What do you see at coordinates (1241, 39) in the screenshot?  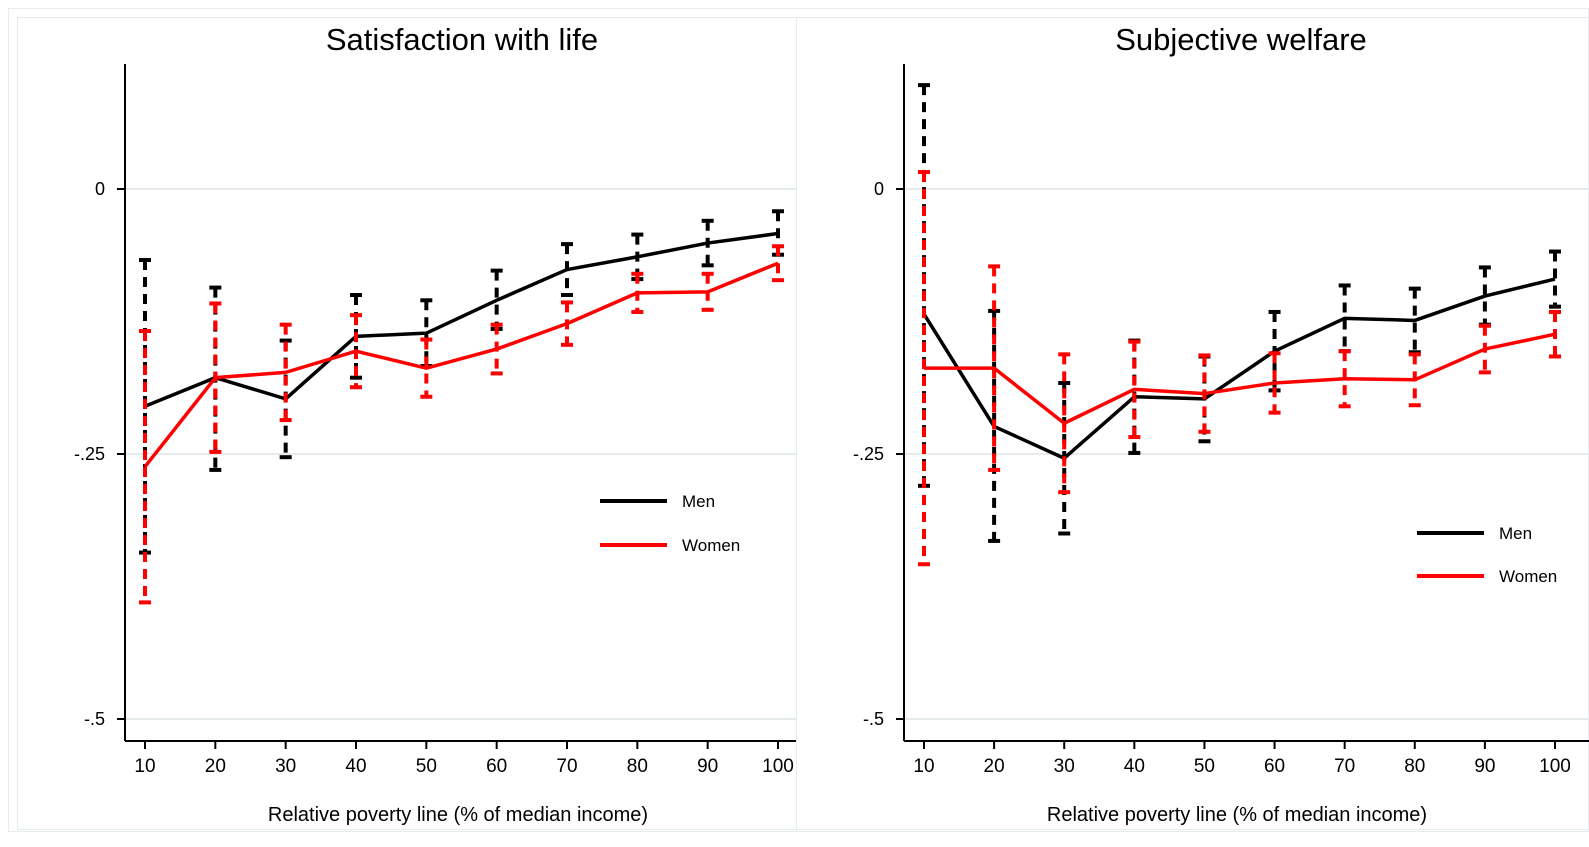 I see `chart-title: Subjective welfare` at bounding box center [1241, 39].